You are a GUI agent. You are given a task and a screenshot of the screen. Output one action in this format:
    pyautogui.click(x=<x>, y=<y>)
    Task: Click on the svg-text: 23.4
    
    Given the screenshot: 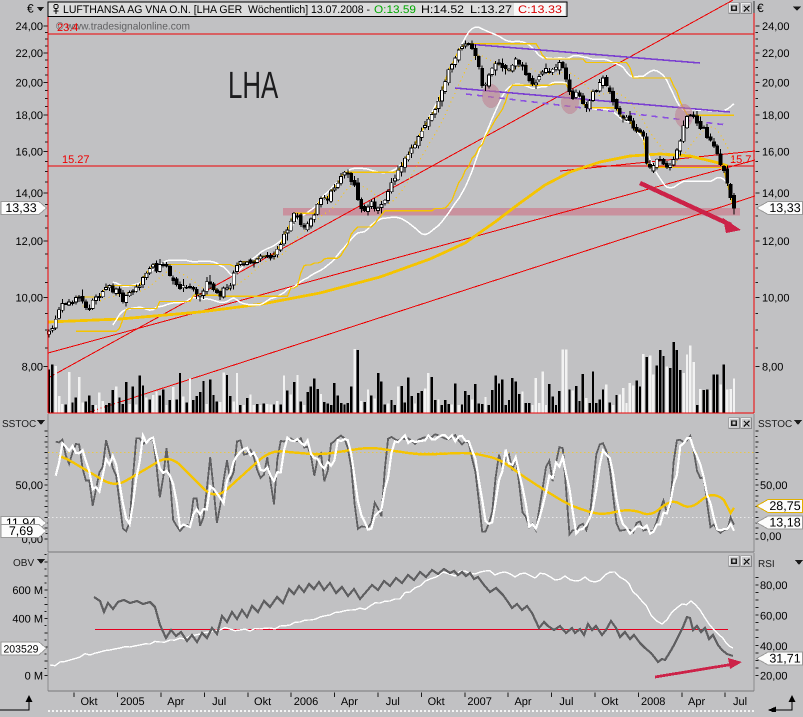 What is the action you would take?
    pyautogui.click(x=67, y=28)
    